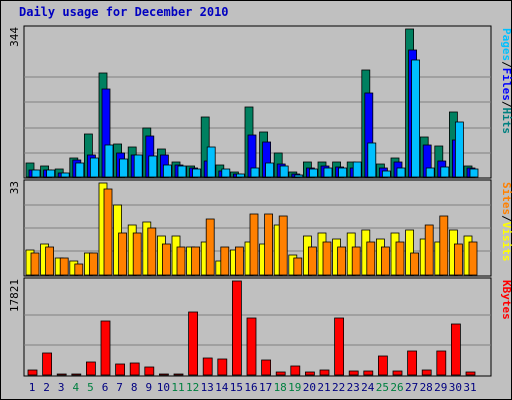  I want to click on x-tick-label-4: 4, so click(75, 387).